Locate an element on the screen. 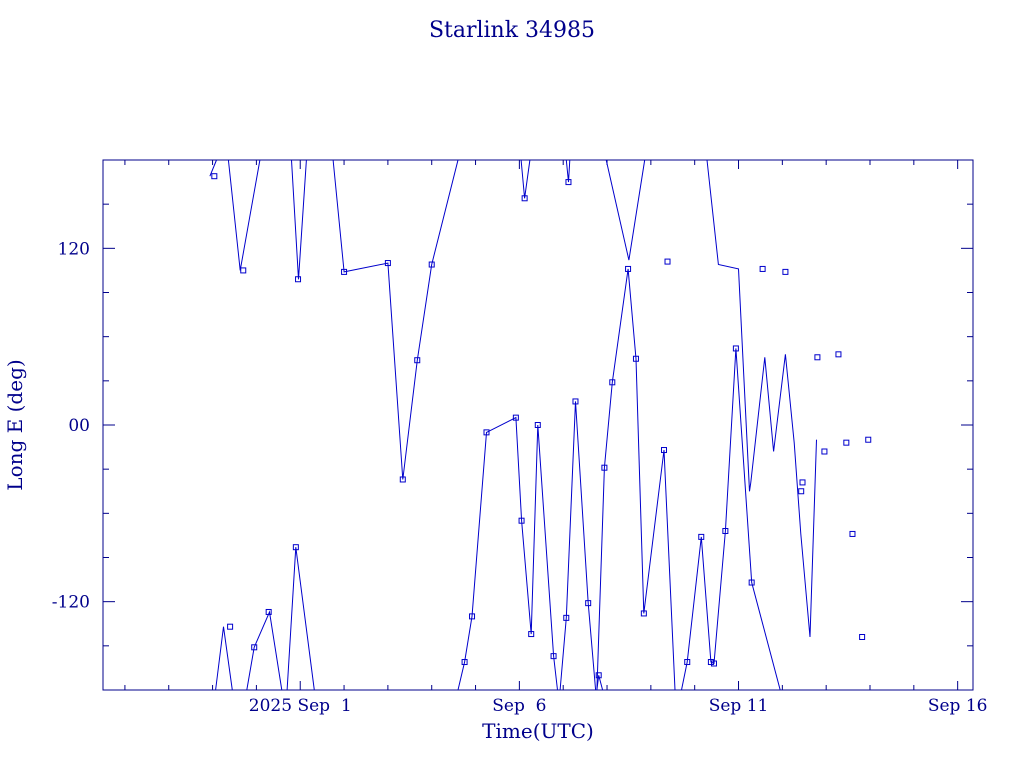  x-tick-label: 2025 Sep 1 is located at coordinates (300, 706).